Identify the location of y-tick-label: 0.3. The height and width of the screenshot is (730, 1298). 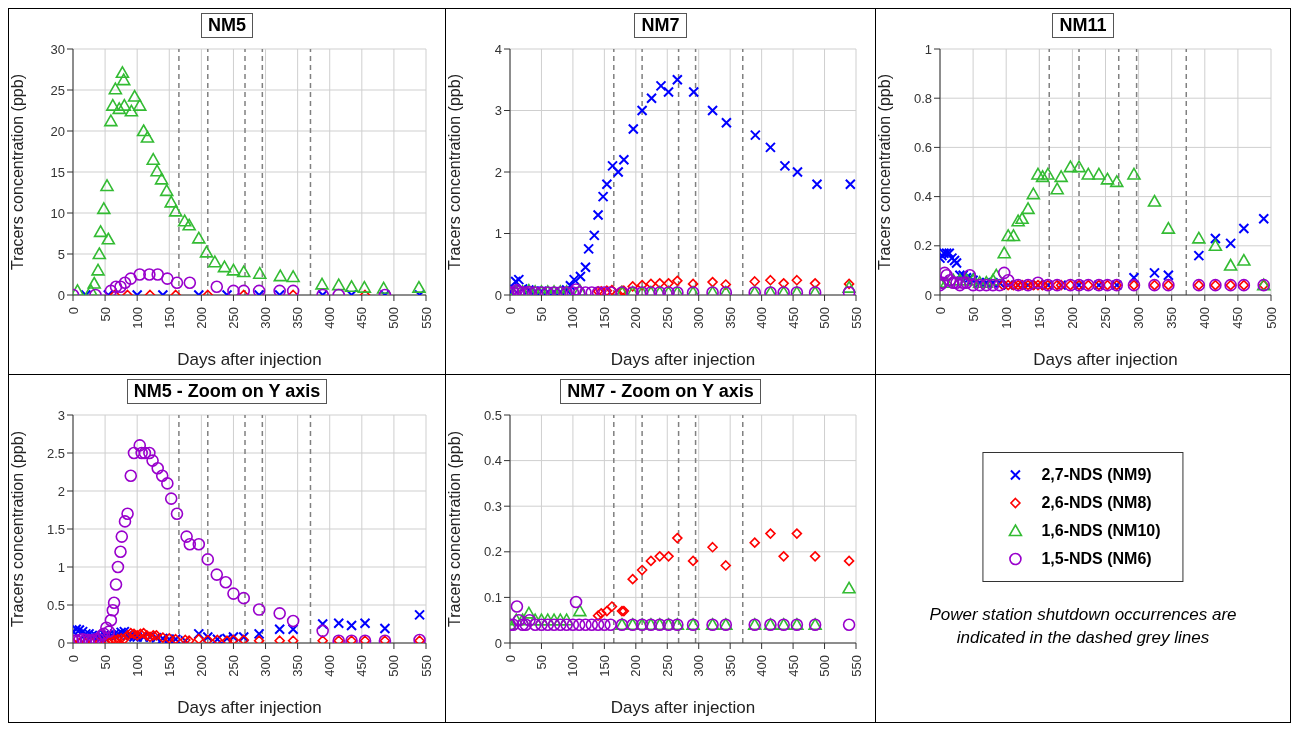
(492, 506).